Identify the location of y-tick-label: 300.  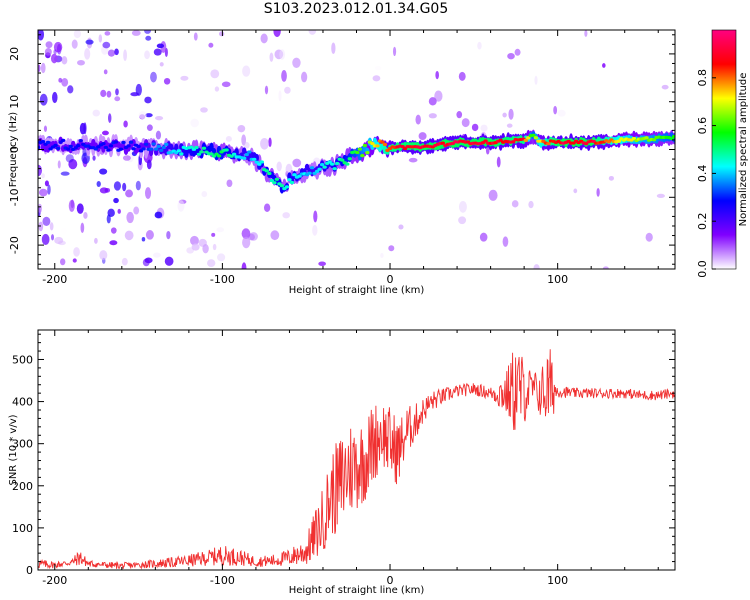
(22, 444).